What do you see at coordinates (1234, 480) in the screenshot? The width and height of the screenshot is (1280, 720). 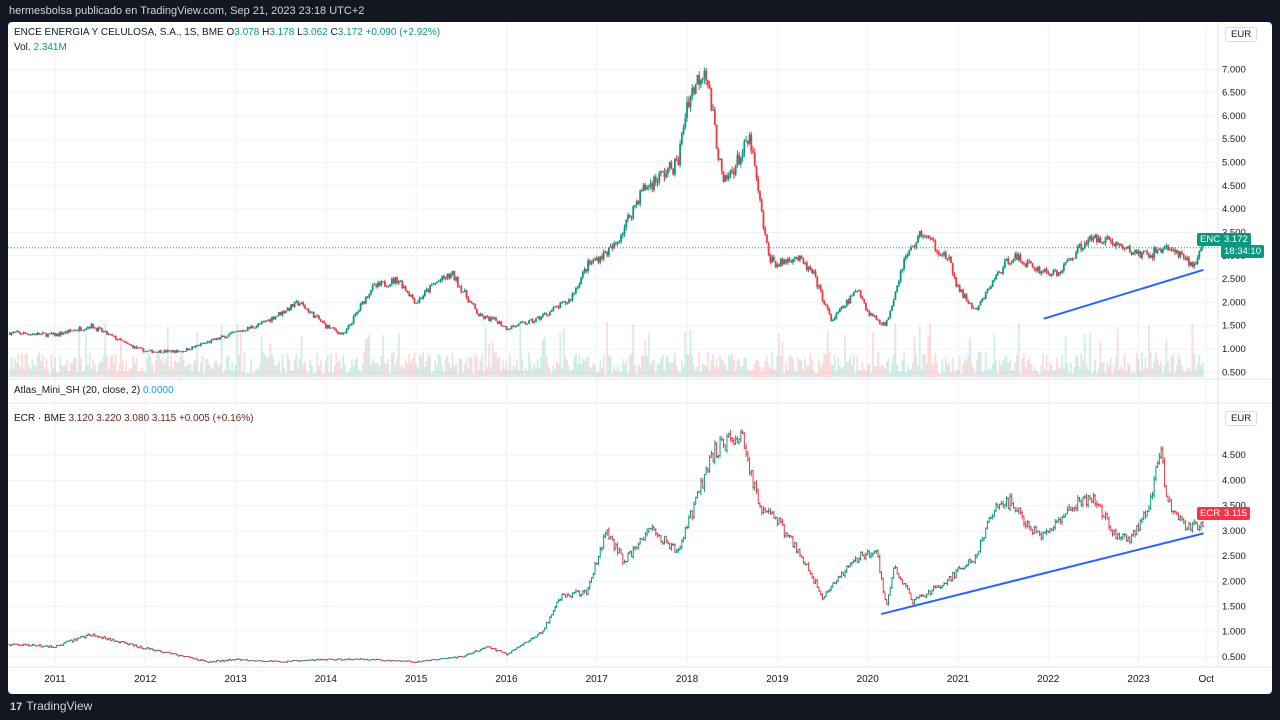 I see `y-tick-label: 4.000` at bounding box center [1234, 480].